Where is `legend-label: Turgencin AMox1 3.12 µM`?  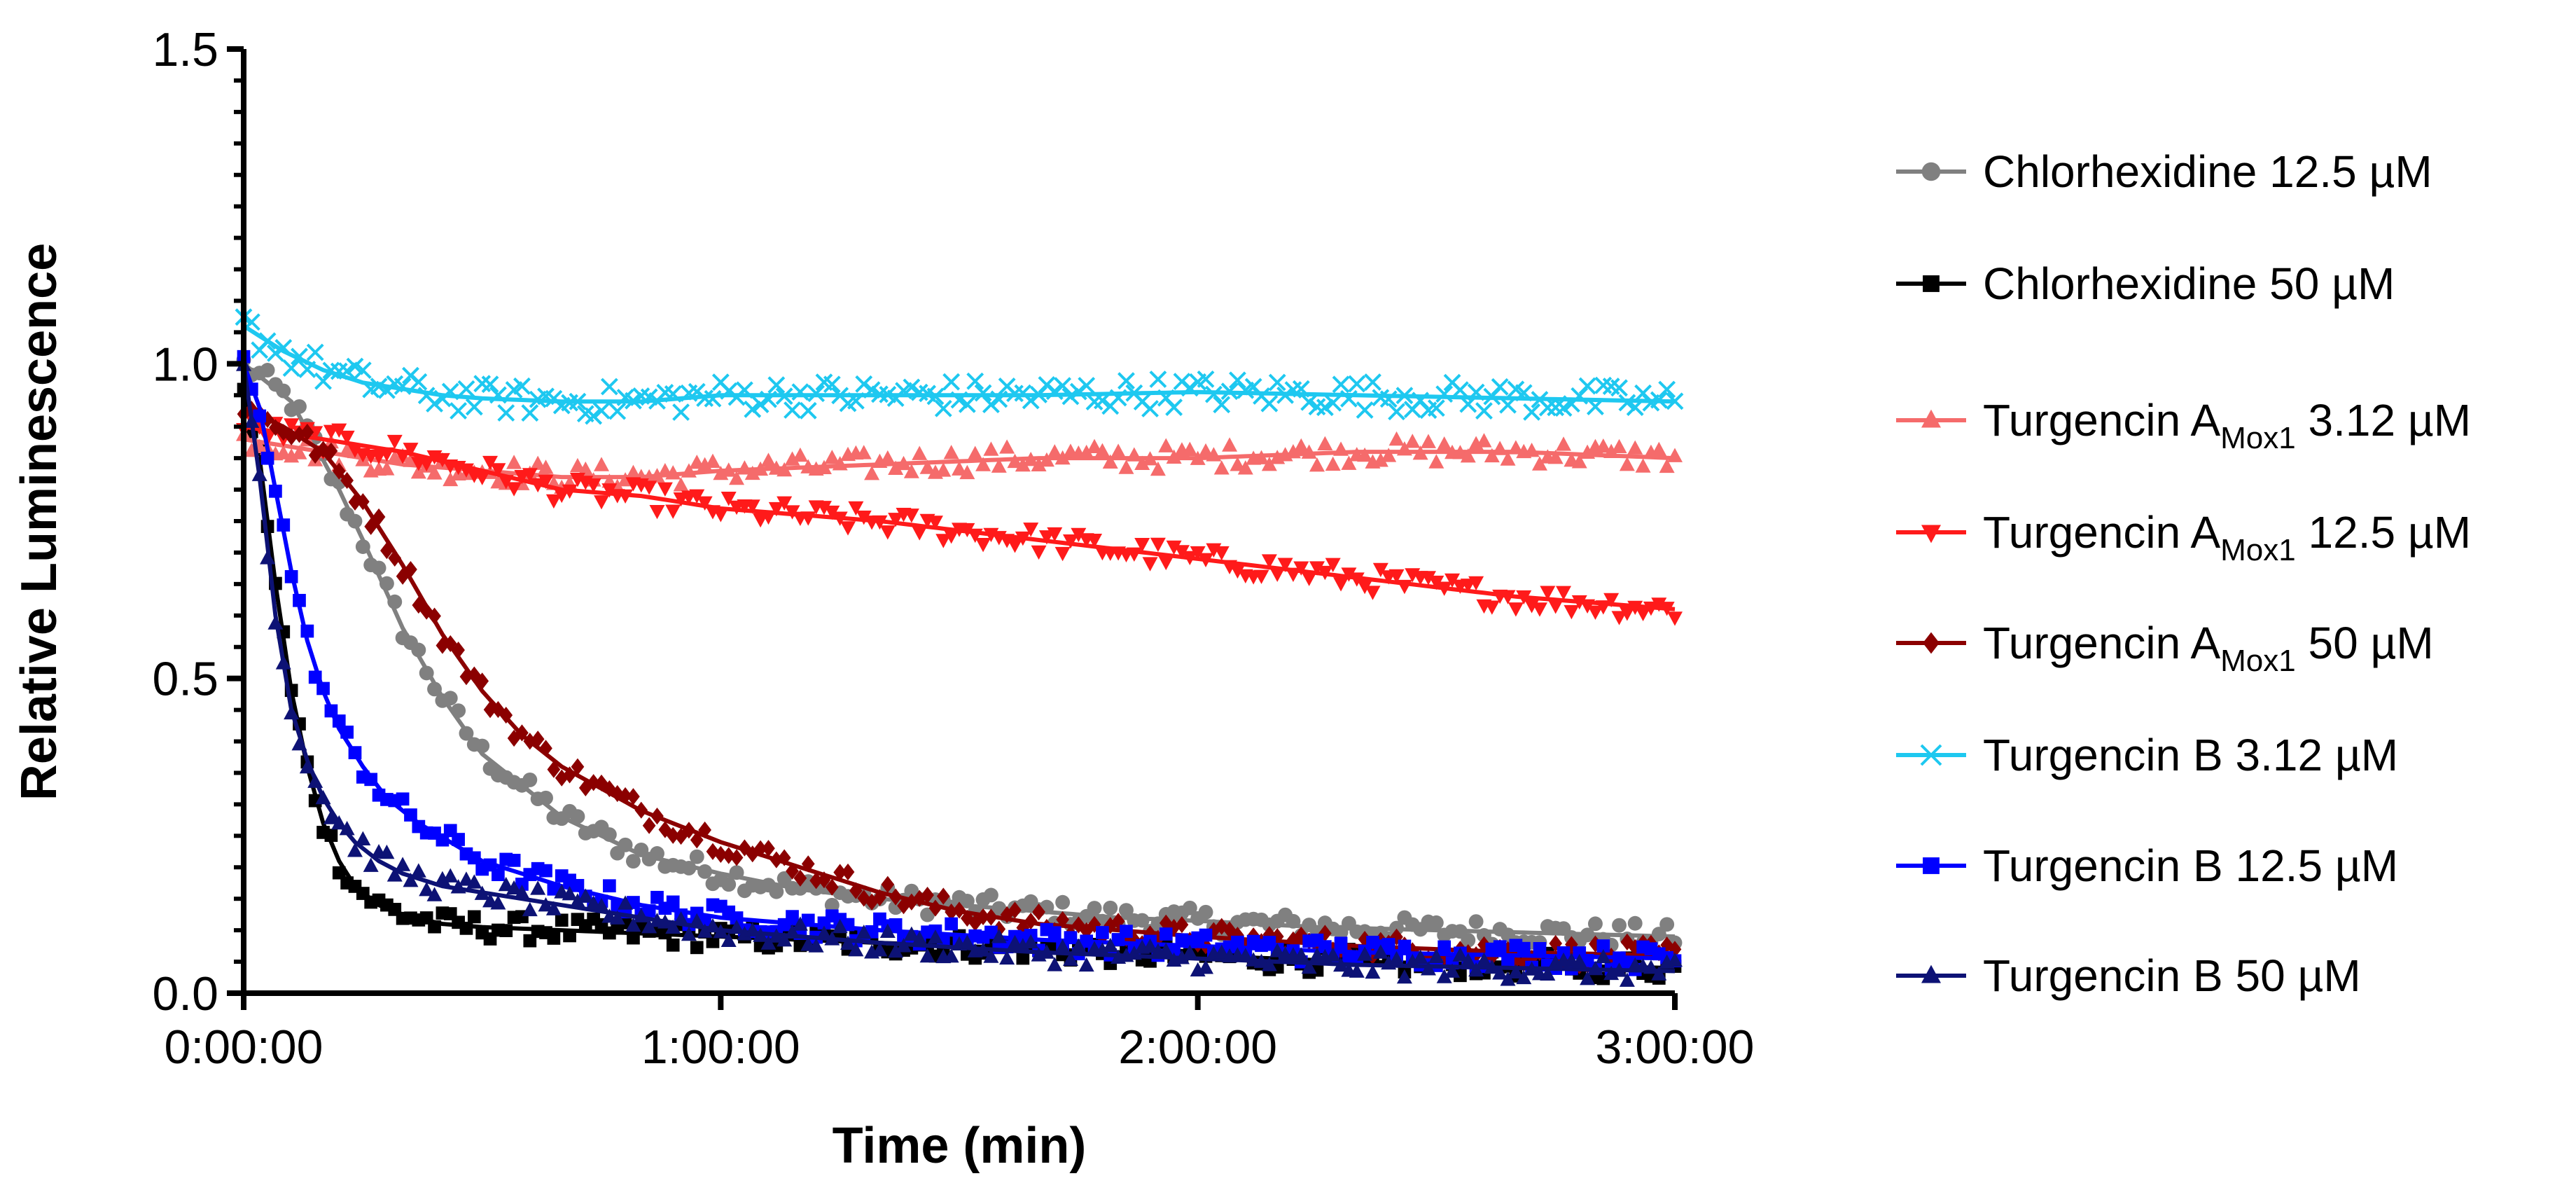
legend-label: Turgencin AMox1 3.12 µM is located at coordinates (2227, 425).